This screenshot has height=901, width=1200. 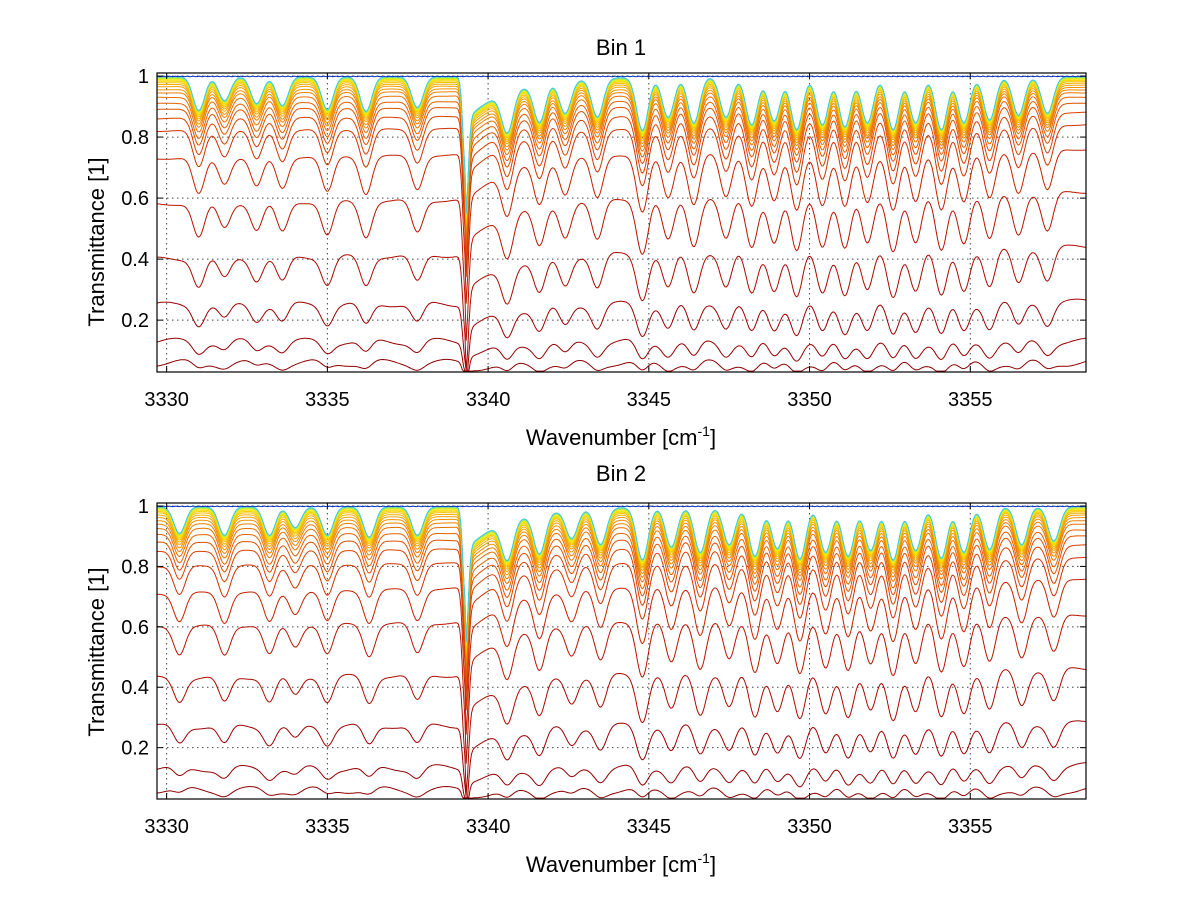 What do you see at coordinates (621, 47) in the screenshot?
I see `panel-title: Bin 1` at bounding box center [621, 47].